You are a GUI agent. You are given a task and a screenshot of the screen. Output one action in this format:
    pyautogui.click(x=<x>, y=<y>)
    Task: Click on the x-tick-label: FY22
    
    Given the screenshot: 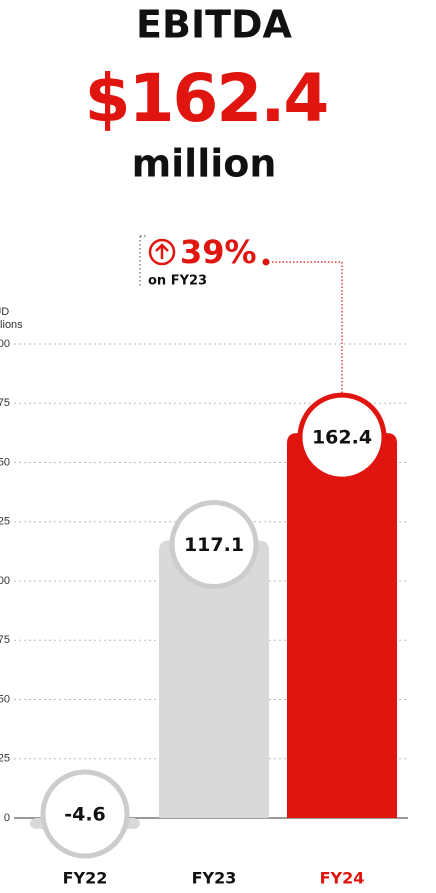 What is the action you would take?
    pyautogui.click(x=85, y=878)
    